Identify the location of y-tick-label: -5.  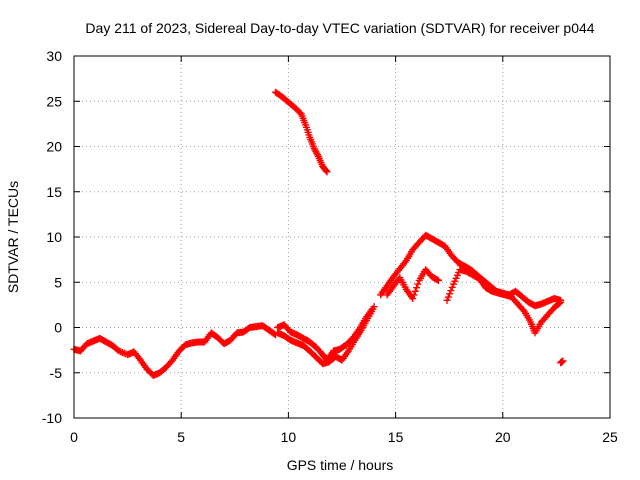
(56, 373).